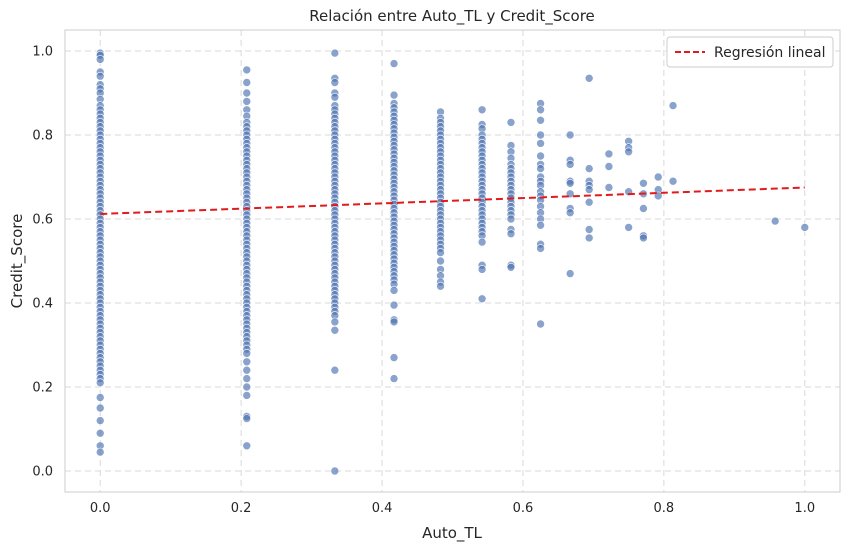 This screenshot has width=850, height=550. I want to click on y-tick-label: 0.2, so click(42, 388).